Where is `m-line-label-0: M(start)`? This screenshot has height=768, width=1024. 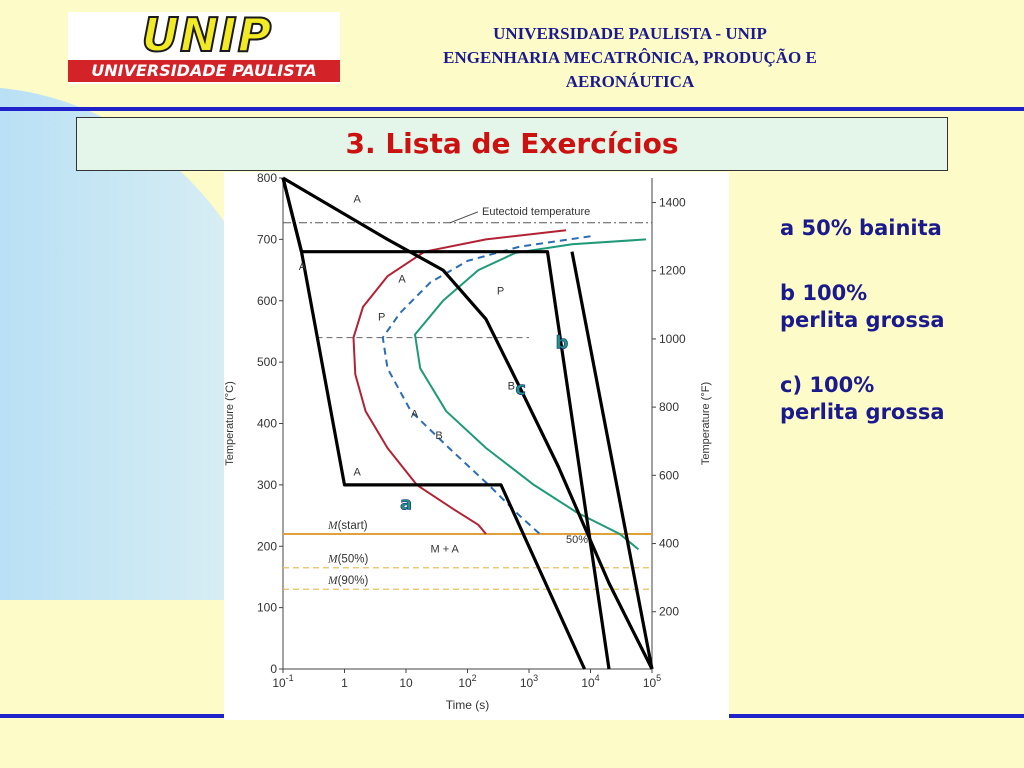 m-line-label-0: M(start) is located at coordinates (347, 526).